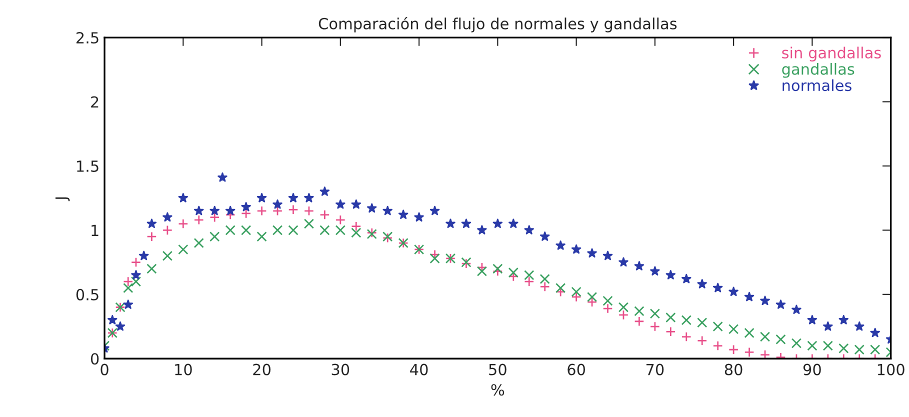 Image resolution: width=909 pixels, height=417 pixels. I want to click on legend-label: normales, so click(817, 85).